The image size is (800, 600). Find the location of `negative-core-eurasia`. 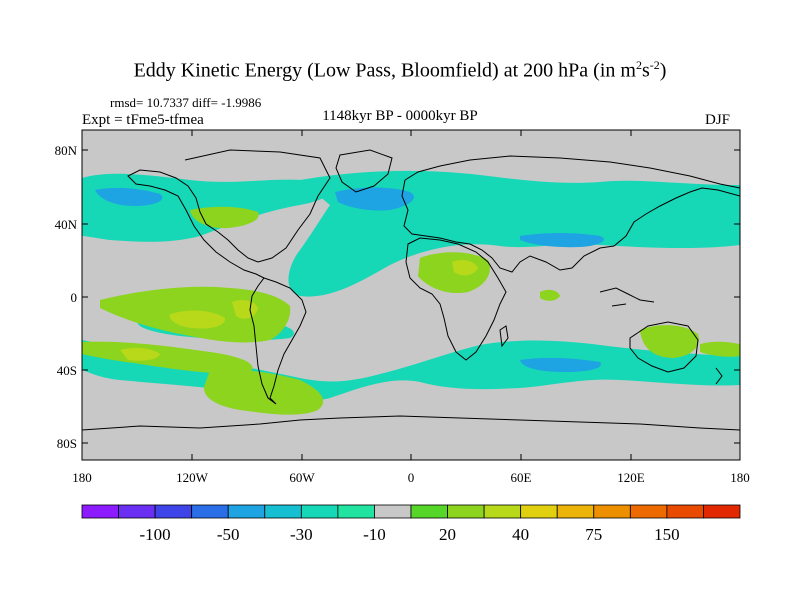

negative-core-eurasia is located at coordinates (562, 240).